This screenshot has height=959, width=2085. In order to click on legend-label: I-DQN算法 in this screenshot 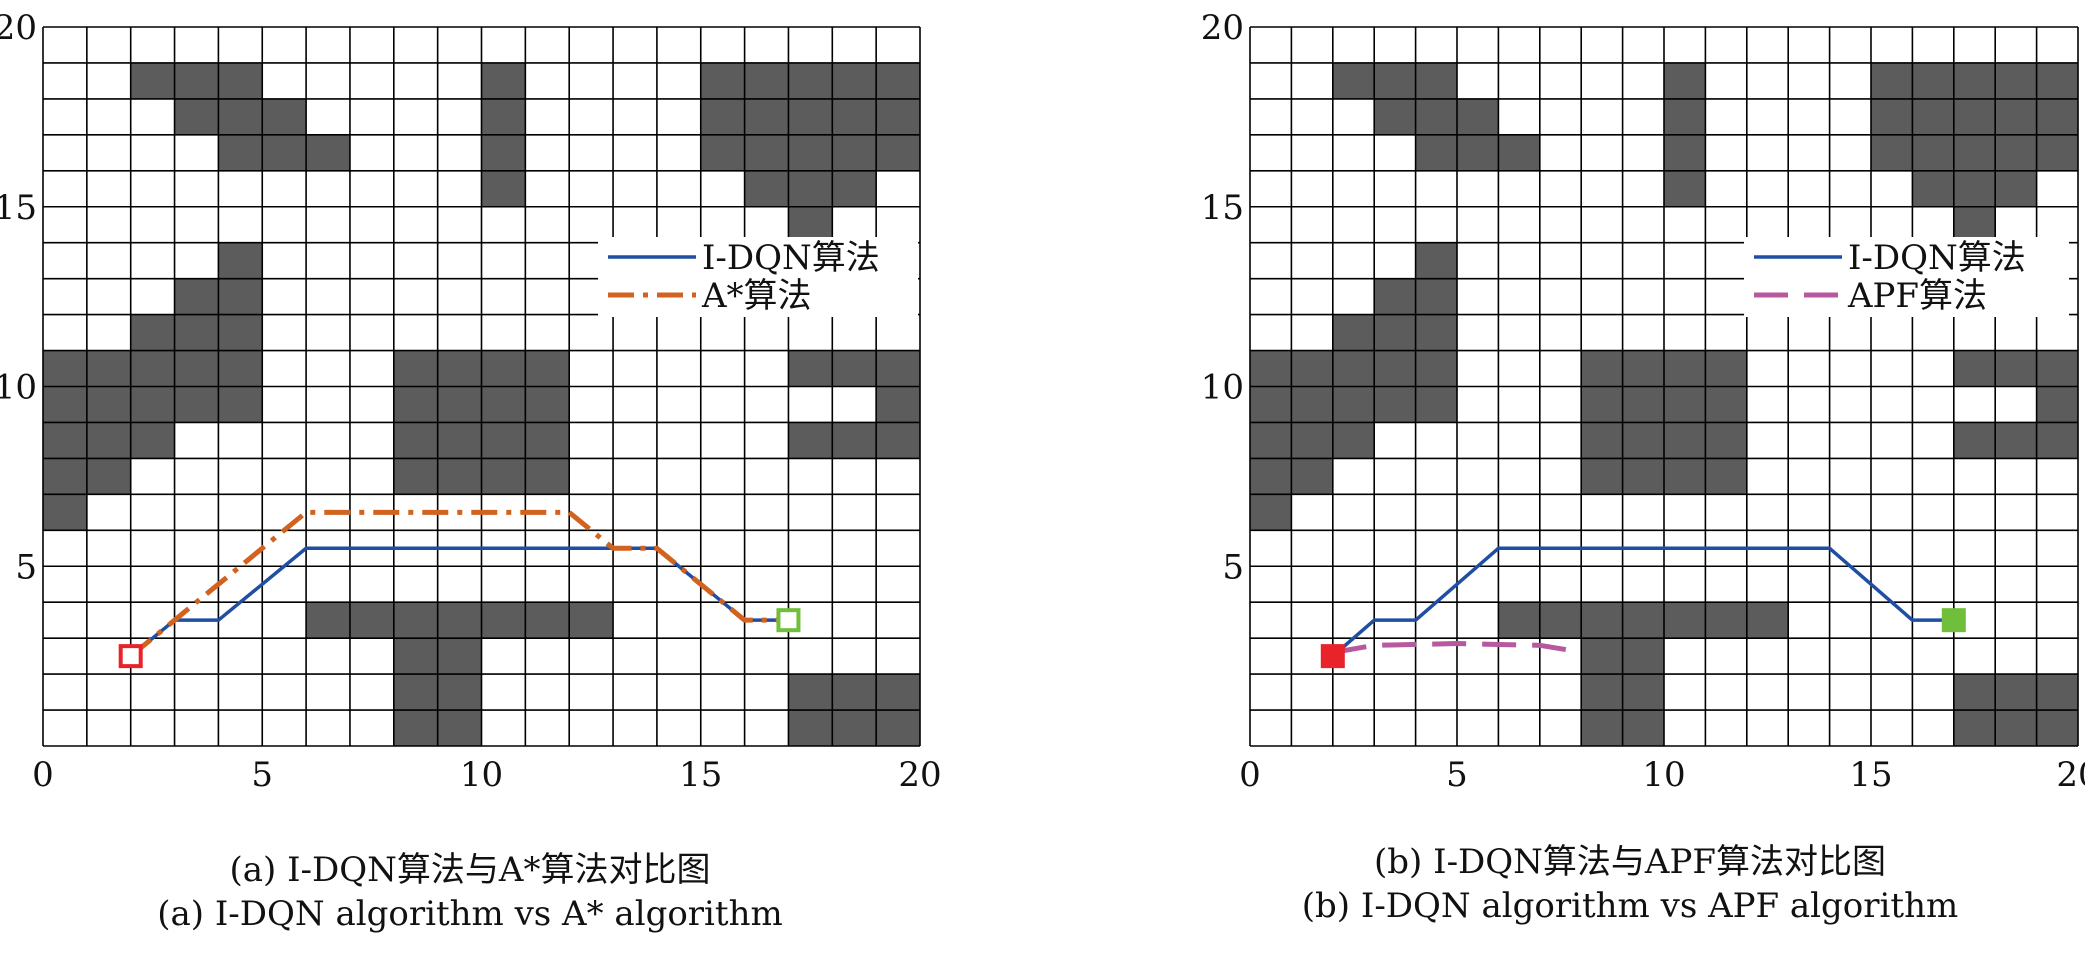, I will do `click(1937, 258)`.